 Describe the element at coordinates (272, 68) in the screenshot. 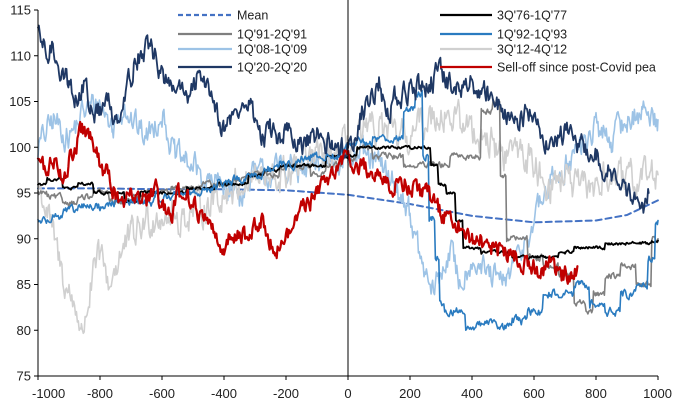

I see `legend-label: 1Q'20-2Q'20` at that location.